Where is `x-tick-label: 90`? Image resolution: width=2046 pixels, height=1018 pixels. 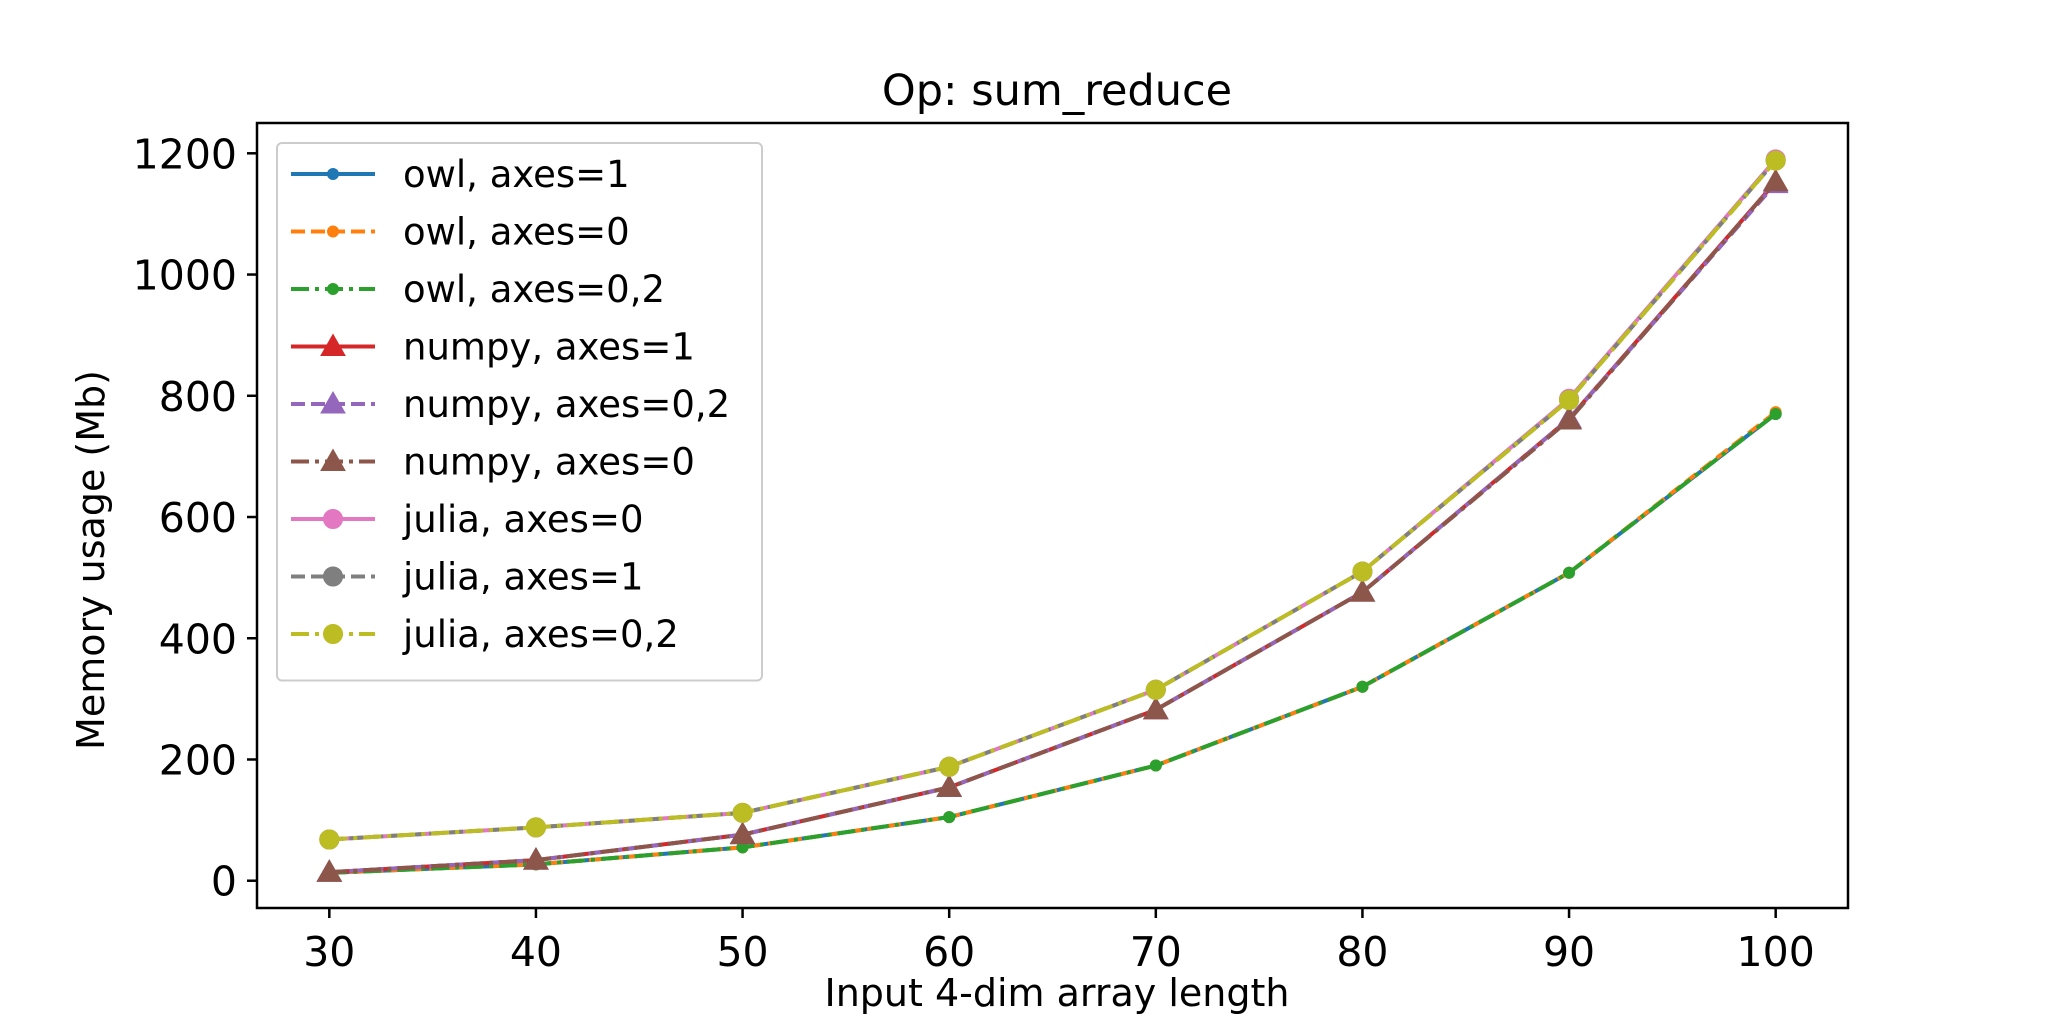 x-tick-label: 90 is located at coordinates (1569, 952).